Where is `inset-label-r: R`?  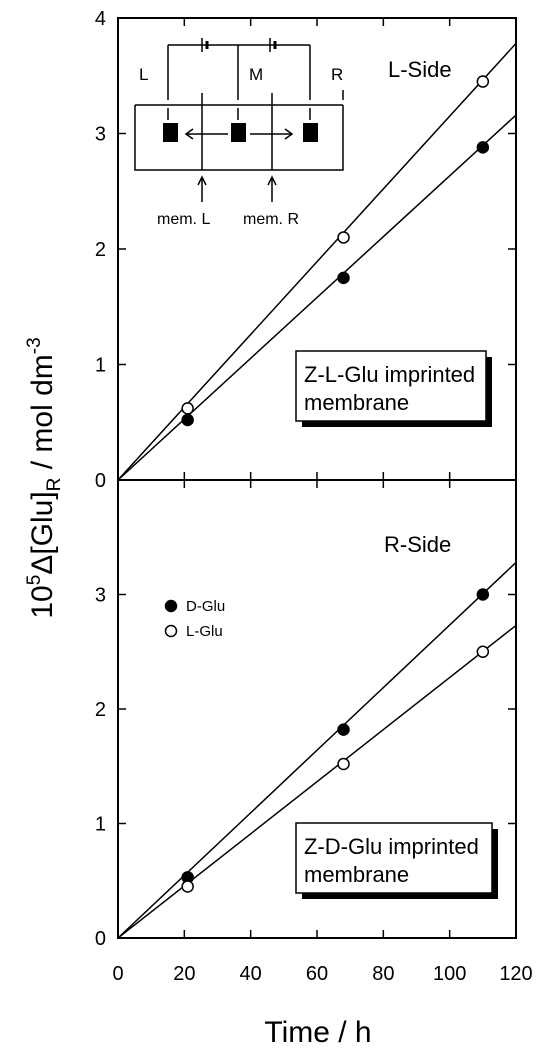 inset-label-r: R is located at coordinates (337, 74).